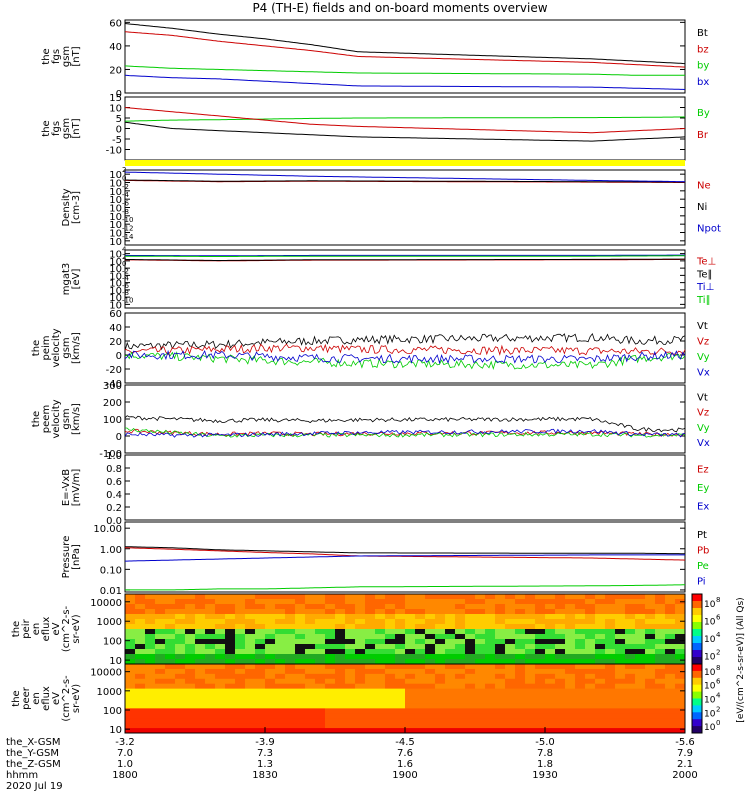 This screenshot has height=800, width=750. Describe the element at coordinates (703, 566) in the screenshot. I see `legend-Pe: Pe` at that location.